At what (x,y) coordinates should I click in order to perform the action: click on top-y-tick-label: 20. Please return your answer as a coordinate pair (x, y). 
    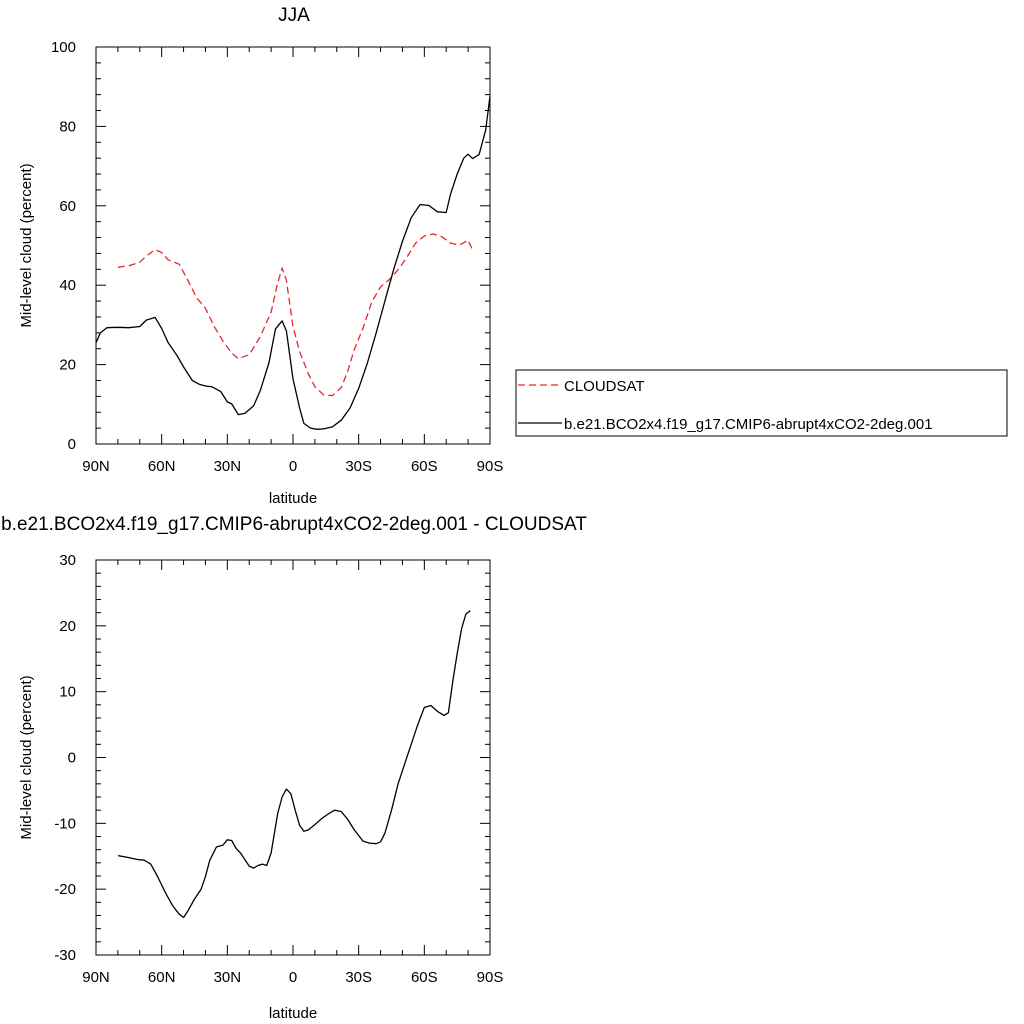
    Looking at the image, I should click on (67, 365).